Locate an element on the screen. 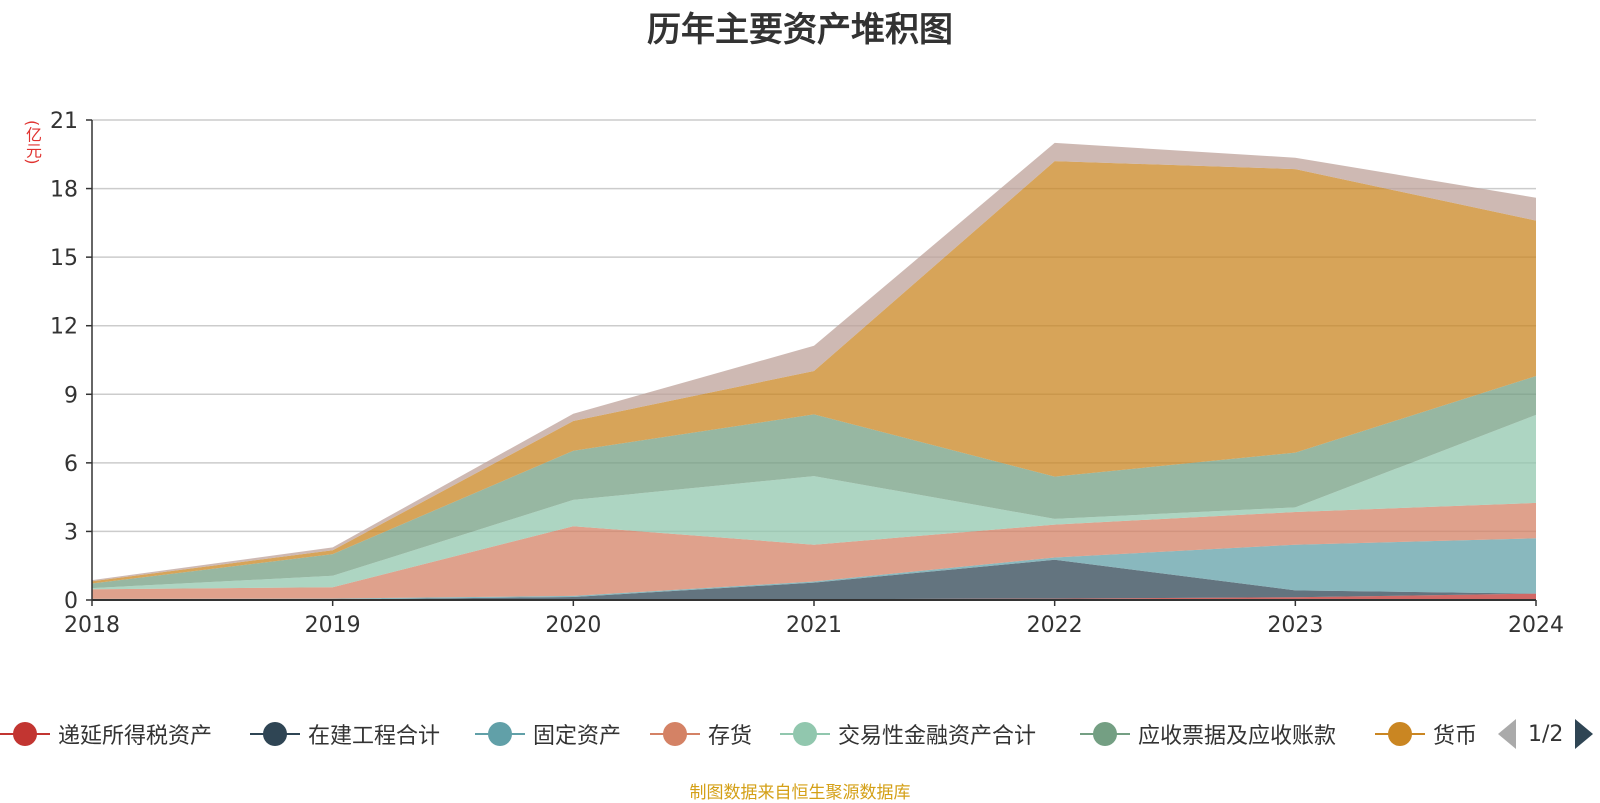 The height and width of the screenshot is (803, 1600). y-axis-unit-label: (亿元) is located at coordinates (32, 142).